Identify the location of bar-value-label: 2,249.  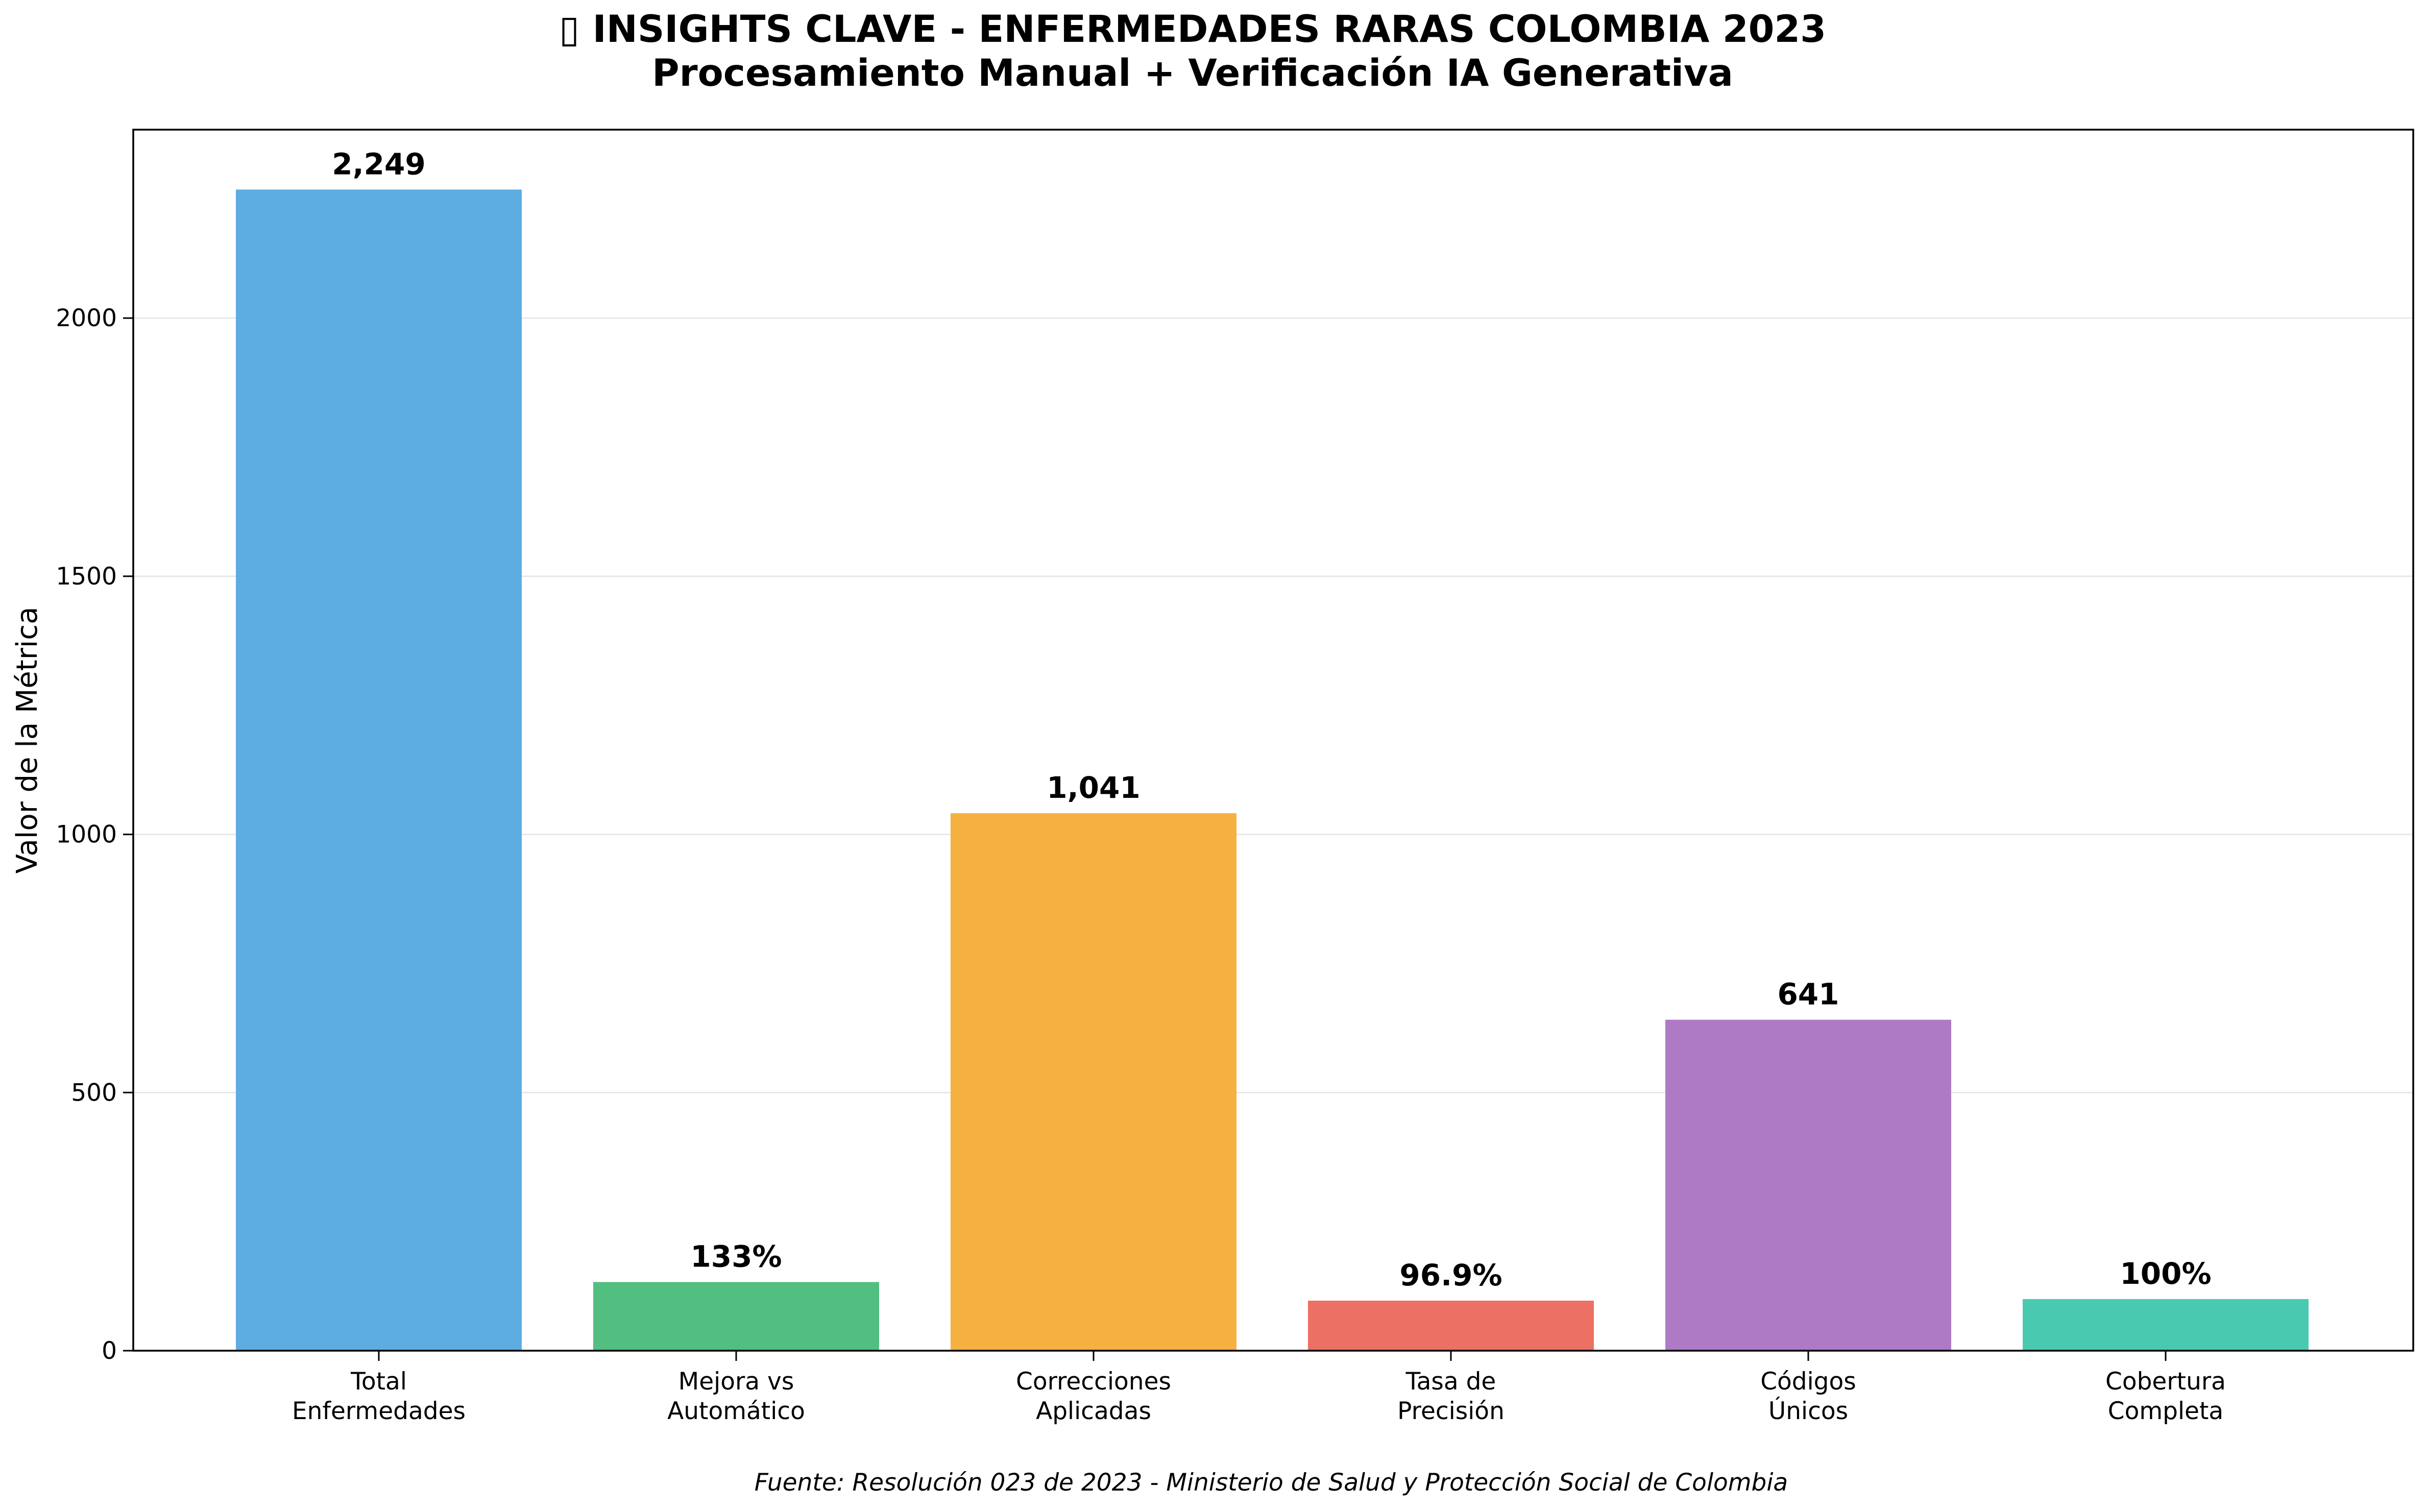
(378, 164).